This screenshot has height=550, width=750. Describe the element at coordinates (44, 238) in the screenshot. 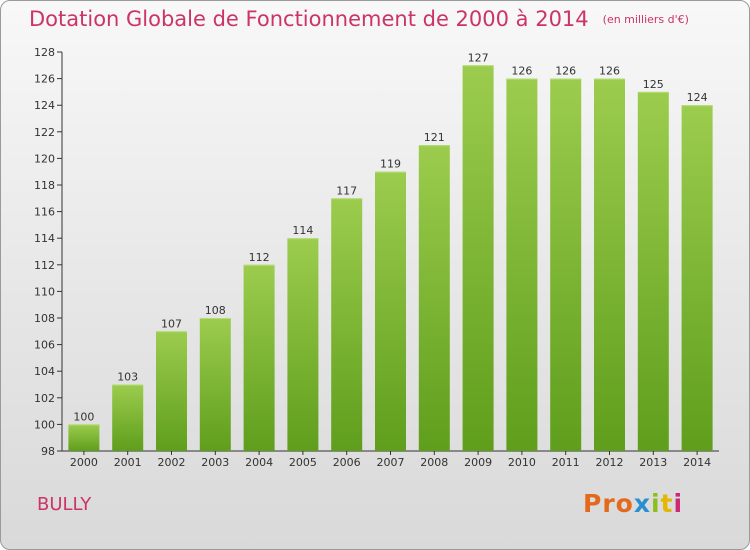

I see `y-tick-label: 114` at that location.